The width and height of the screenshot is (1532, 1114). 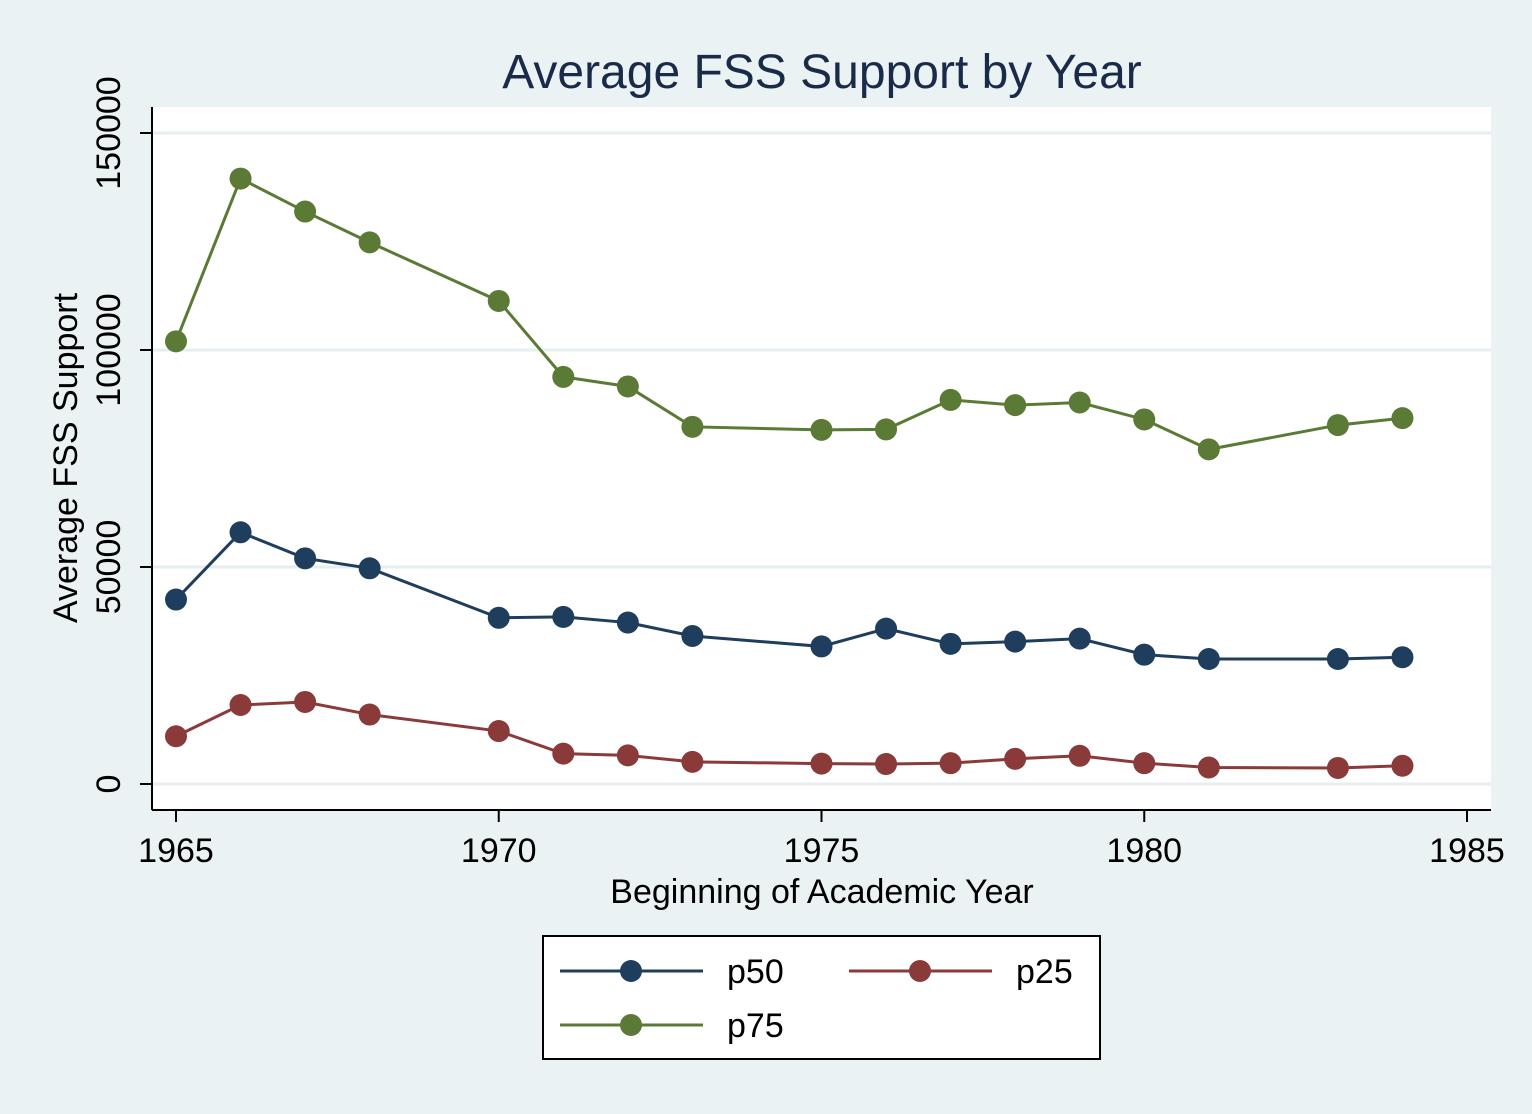 I want to click on point-p75-1977, so click(x=950, y=399).